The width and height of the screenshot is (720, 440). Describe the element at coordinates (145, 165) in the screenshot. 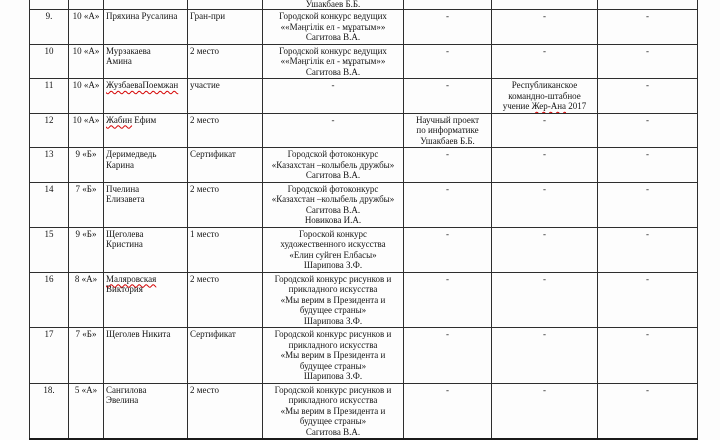

I see `cell-student-name: Деримедведь Карина` at that location.